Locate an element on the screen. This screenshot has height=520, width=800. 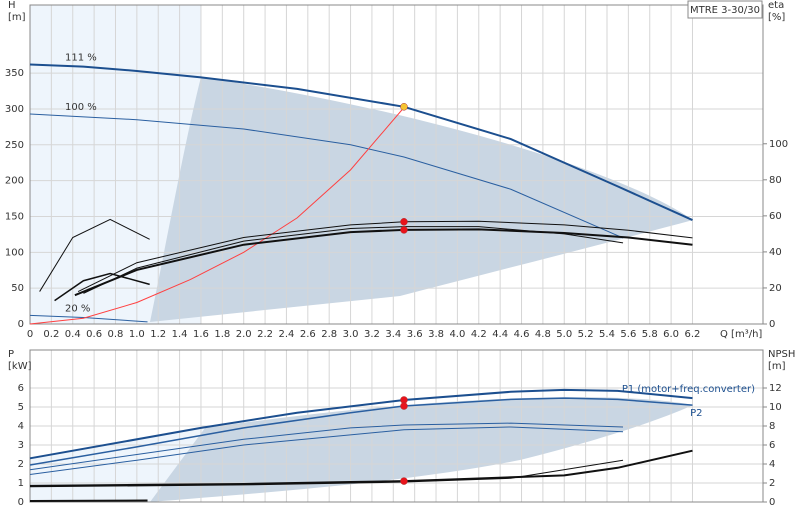
y2-tick-label: 100 is located at coordinates (778, 144).